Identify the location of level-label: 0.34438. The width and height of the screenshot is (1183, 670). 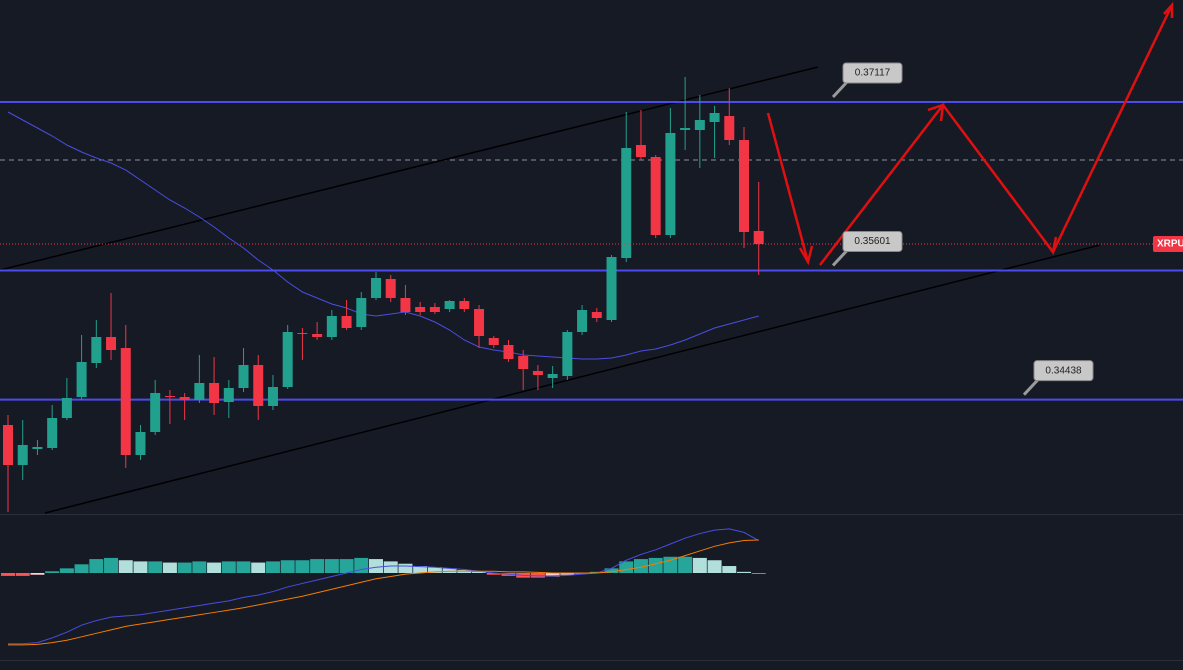
(1063, 370).